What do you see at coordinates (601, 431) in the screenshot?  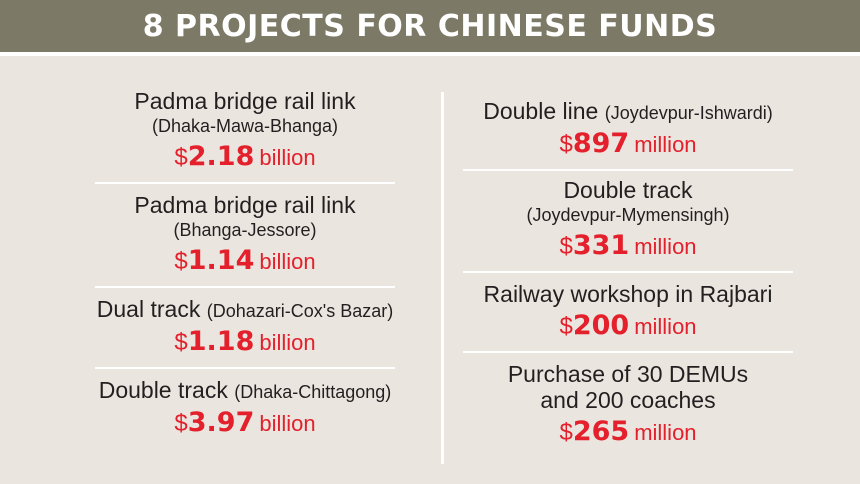 I see `amount-value: 265` at bounding box center [601, 431].